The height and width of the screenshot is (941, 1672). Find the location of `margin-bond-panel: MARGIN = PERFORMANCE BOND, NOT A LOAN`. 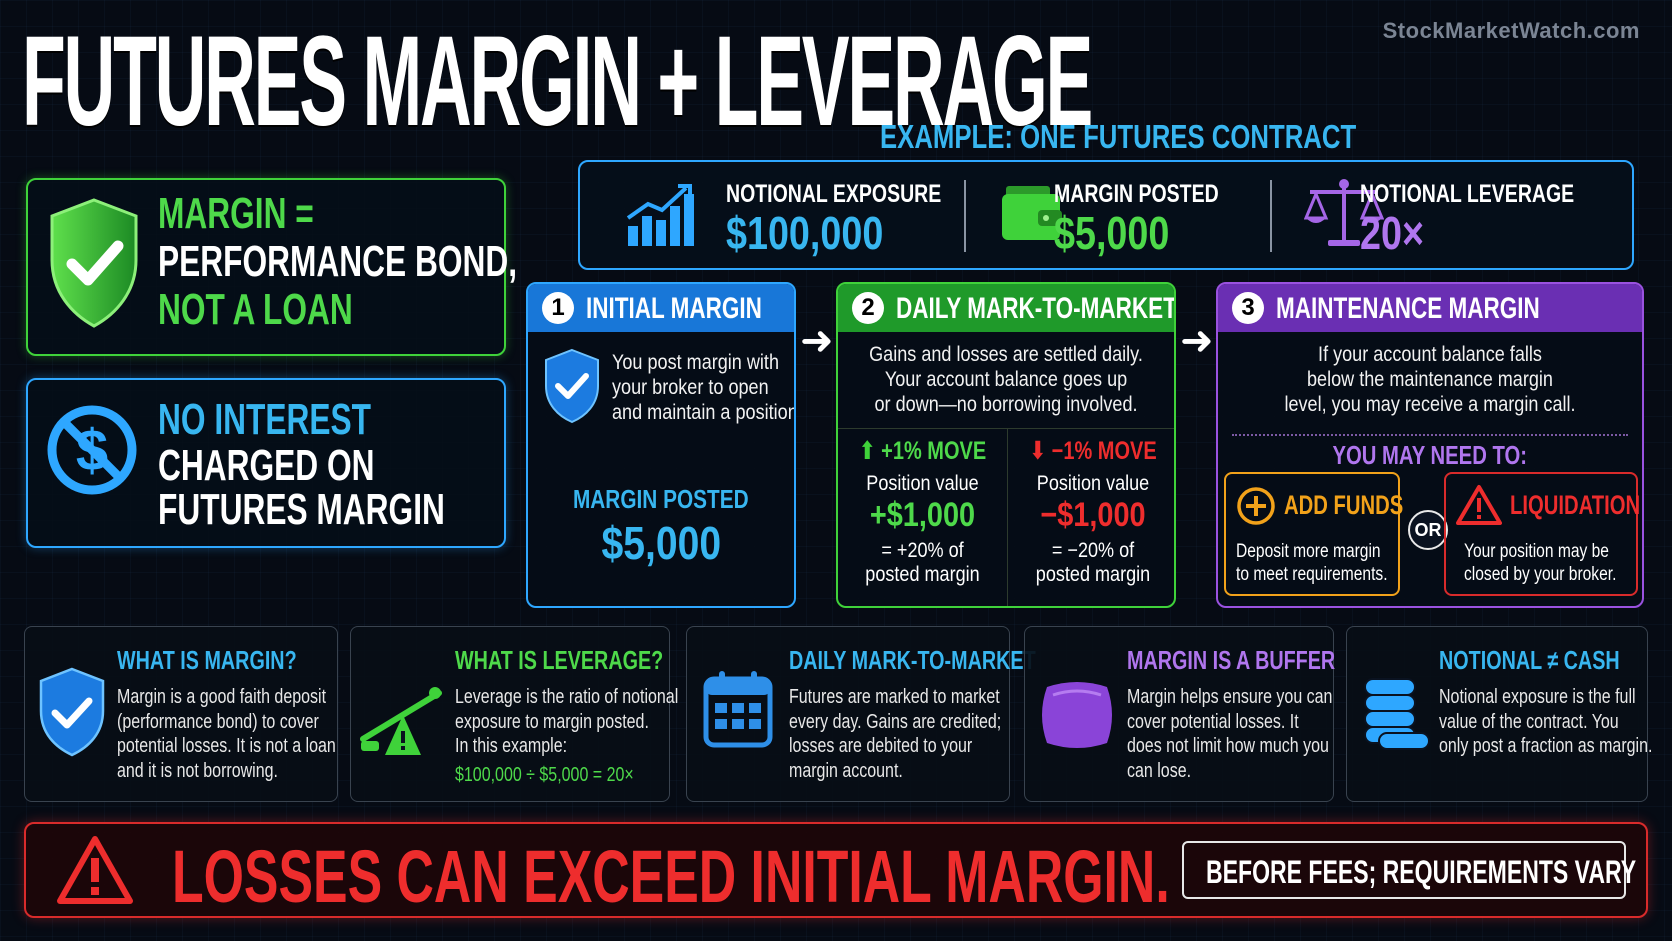

margin-bond-panel: MARGIN = PERFORMANCE BOND, NOT A LOAN is located at coordinates (271, 267).